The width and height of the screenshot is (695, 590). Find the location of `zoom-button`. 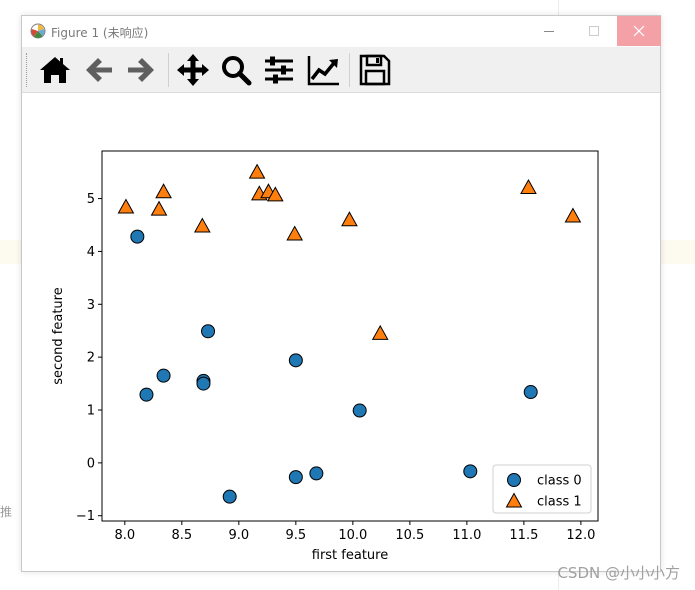

zoom-button is located at coordinates (236, 70).